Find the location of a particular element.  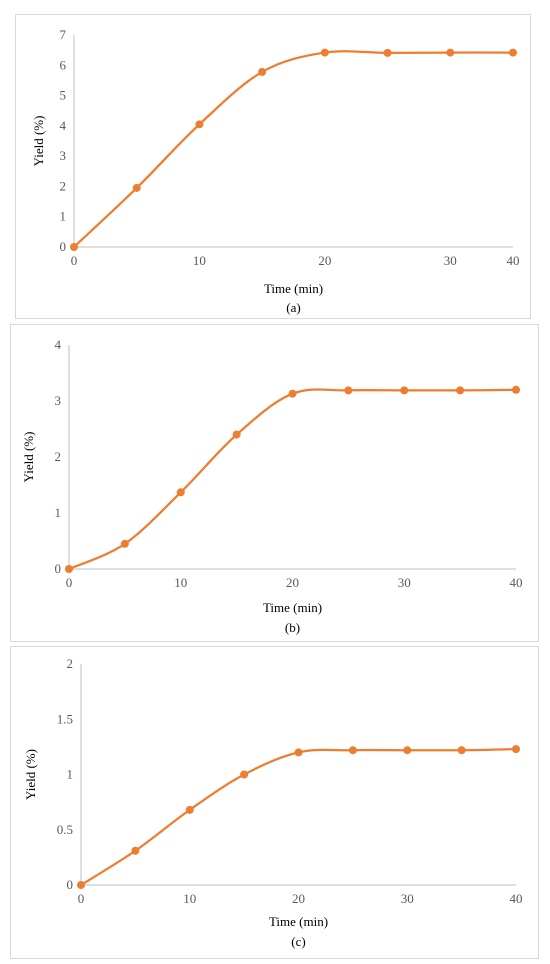

x-tick-label-a: 10 is located at coordinates (199, 260).